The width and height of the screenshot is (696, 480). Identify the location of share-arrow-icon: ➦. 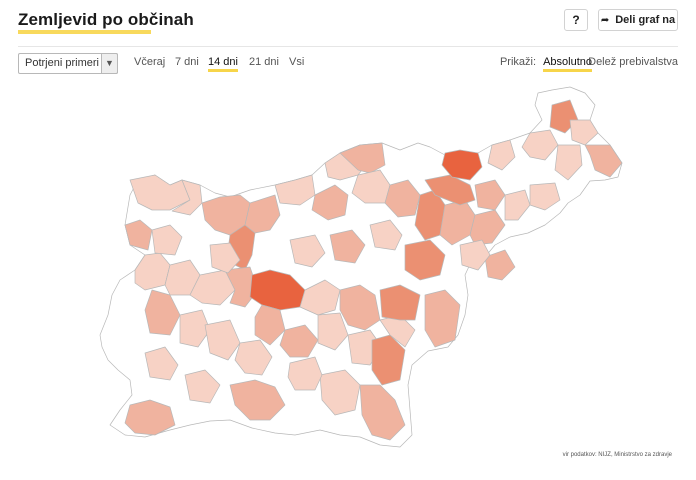
(605, 20).